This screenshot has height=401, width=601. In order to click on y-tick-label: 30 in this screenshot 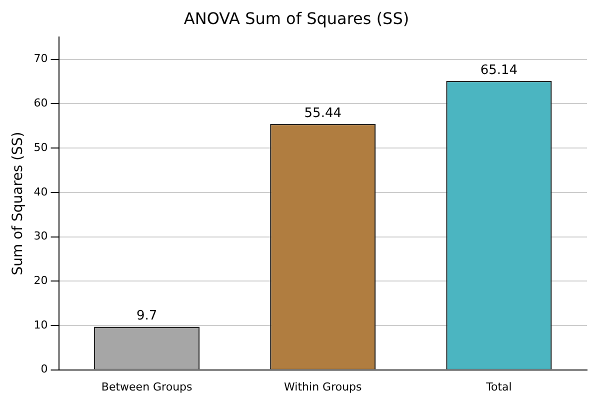, I will do `click(41, 236)`.